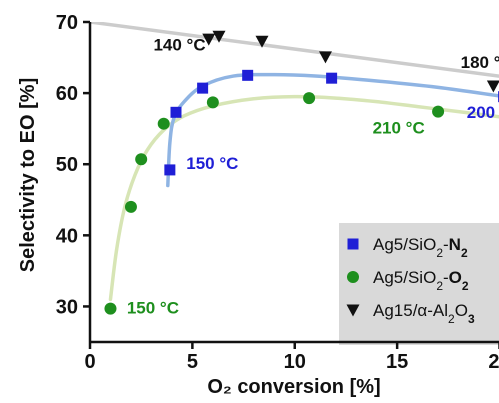  I want to click on temperature-annotation-5: 150 °C, so click(153, 308).